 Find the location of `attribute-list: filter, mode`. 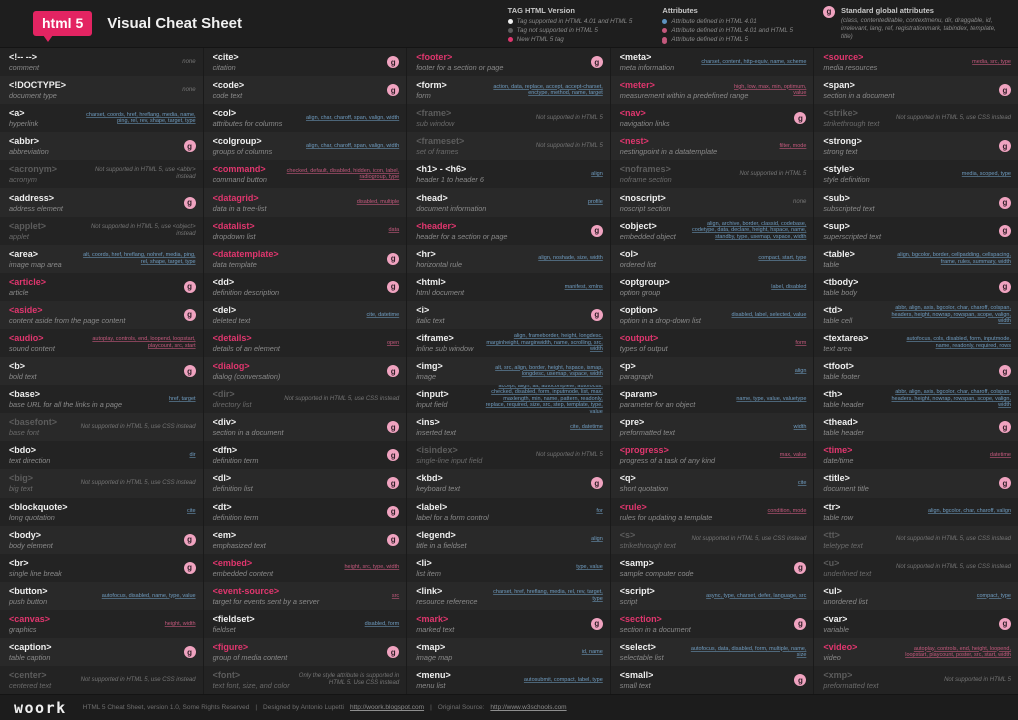

attribute-list: filter, mode is located at coordinates (793, 146).